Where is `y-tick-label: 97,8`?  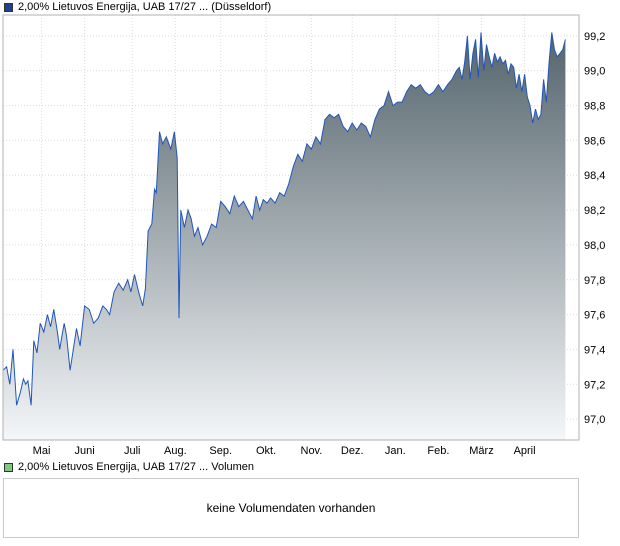
y-tick-label: 97,8 is located at coordinates (594, 281).